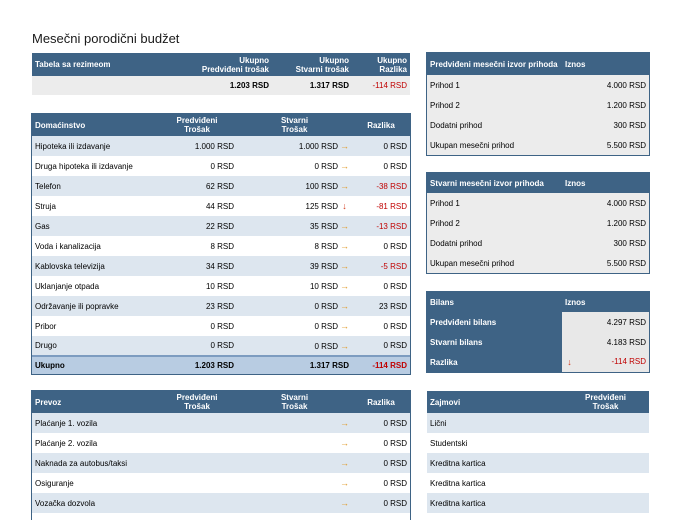  Describe the element at coordinates (94, 125) in the screenshot. I see `household-header-label: Domaćinstvo` at that location.